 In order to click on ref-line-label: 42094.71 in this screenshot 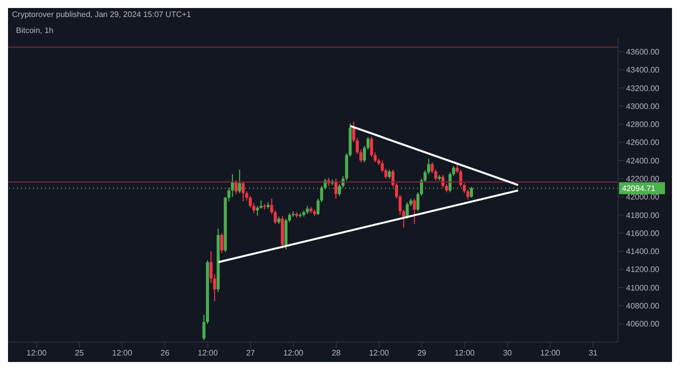, I will do `click(639, 189)`.